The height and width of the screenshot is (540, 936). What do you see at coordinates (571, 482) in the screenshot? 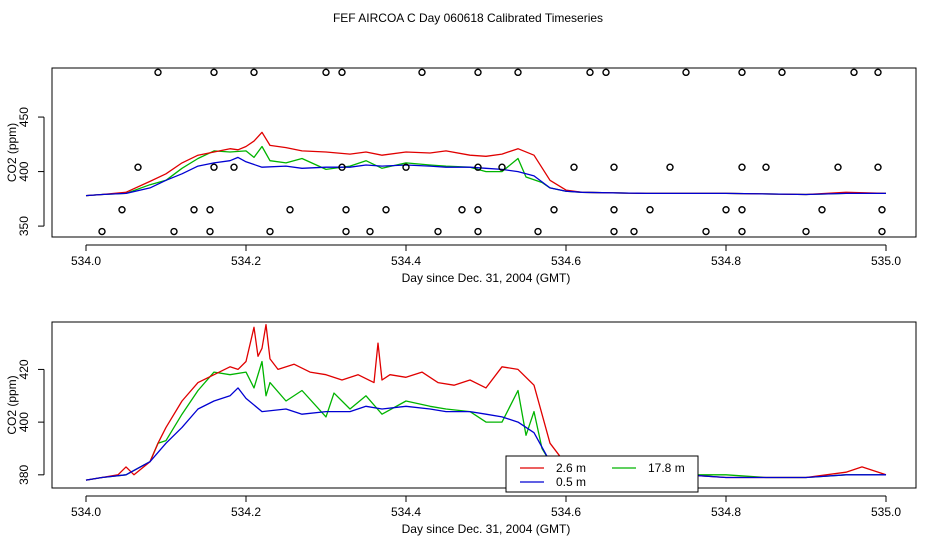
I see `legend-label: 0.5 m` at bounding box center [571, 482].